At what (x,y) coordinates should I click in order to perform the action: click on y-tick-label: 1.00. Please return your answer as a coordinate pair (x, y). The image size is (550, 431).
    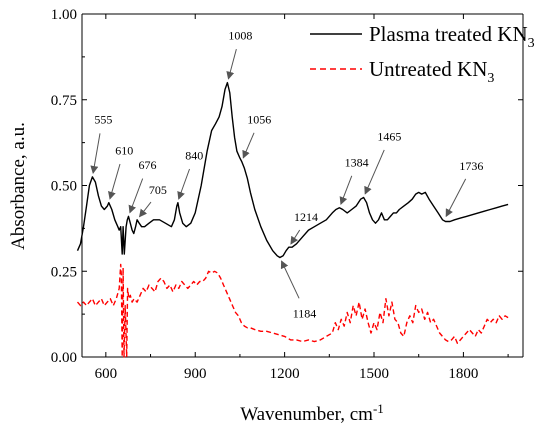
    Looking at the image, I should click on (64, 15).